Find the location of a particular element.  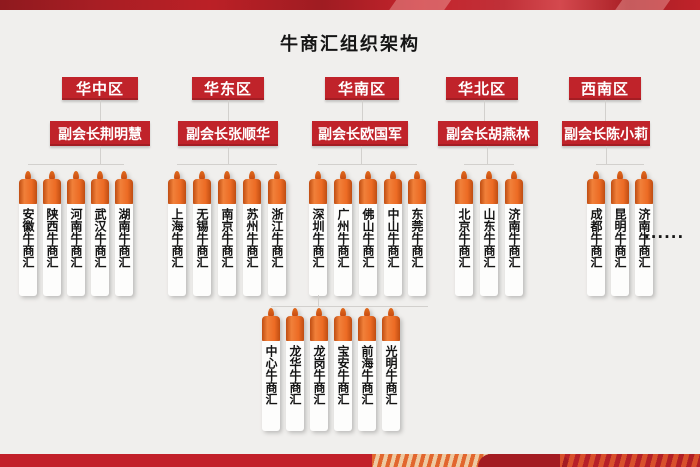

branch-banner-chengdu: 成都牛商汇 is located at coordinates (596, 233).